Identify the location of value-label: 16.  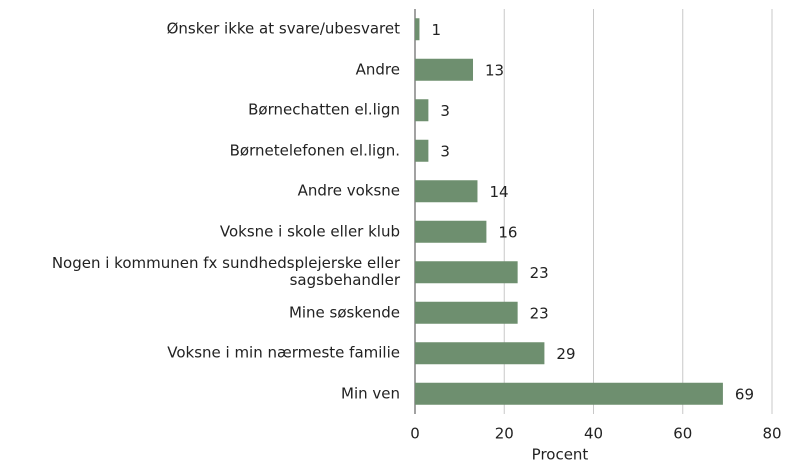
(507, 232).